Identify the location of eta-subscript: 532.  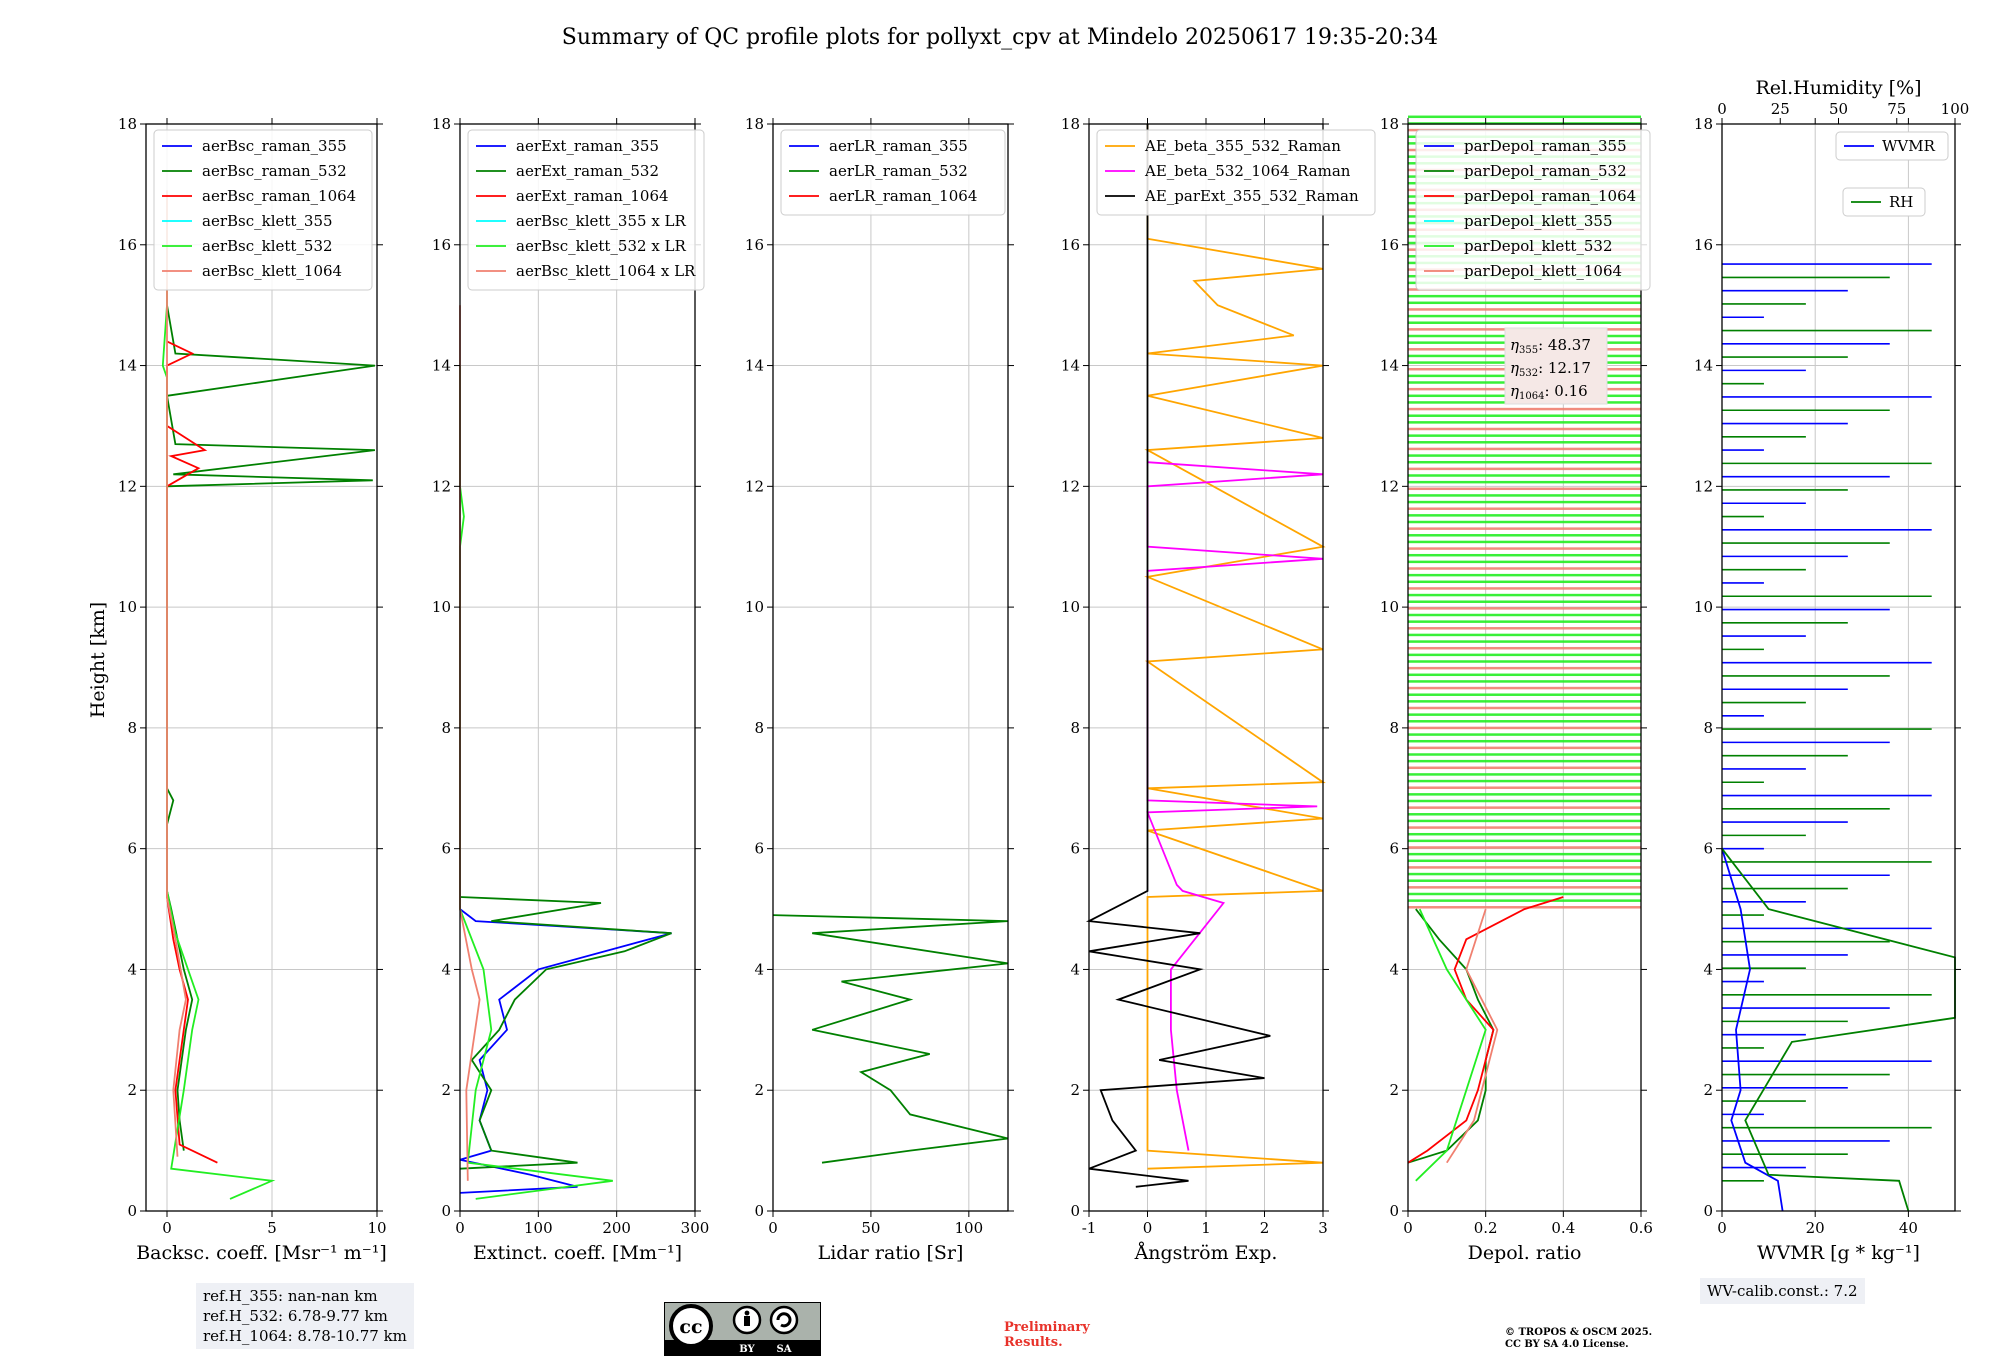
(1528, 373).